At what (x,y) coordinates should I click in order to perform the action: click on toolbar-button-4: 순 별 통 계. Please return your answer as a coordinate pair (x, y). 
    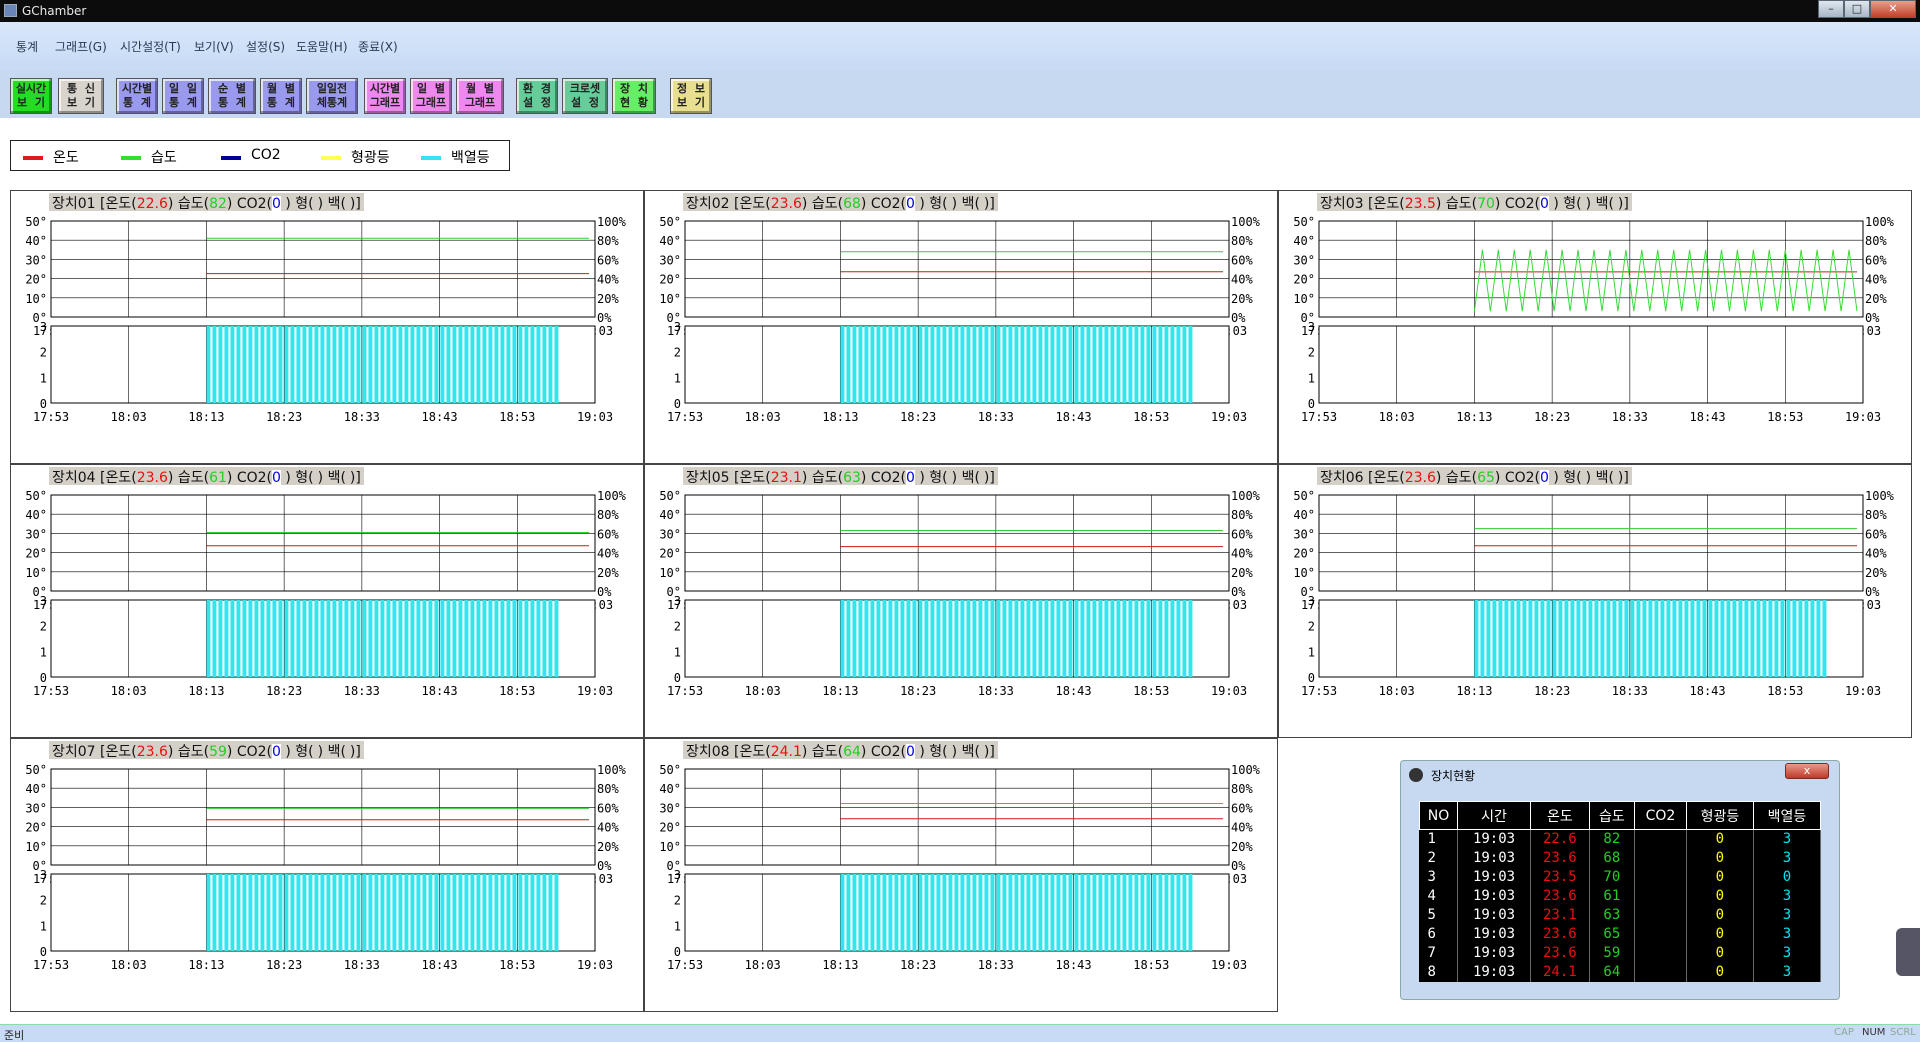
    Looking at the image, I should click on (232, 96).